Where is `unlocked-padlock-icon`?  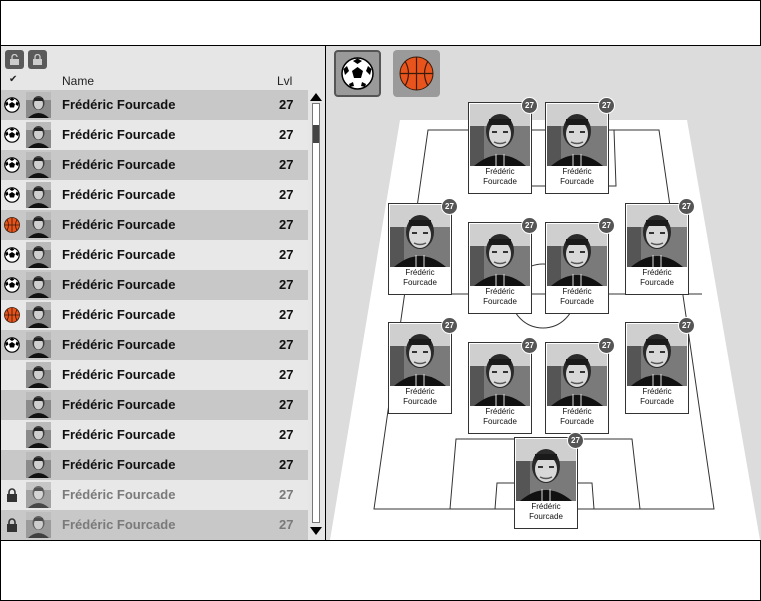
unlocked-padlock-icon is located at coordinates (14, 59).